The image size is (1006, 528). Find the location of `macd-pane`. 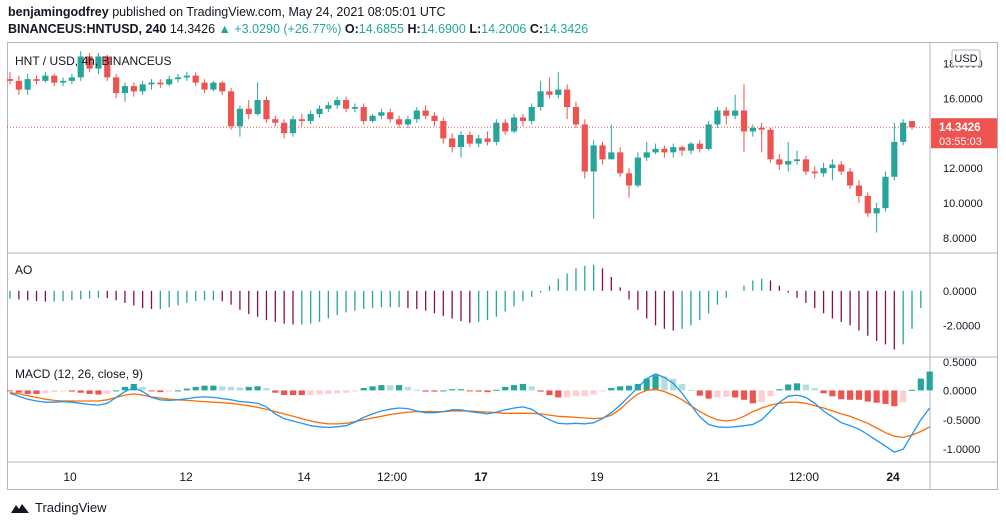

macd-pane is located at coordinates (469, 412).